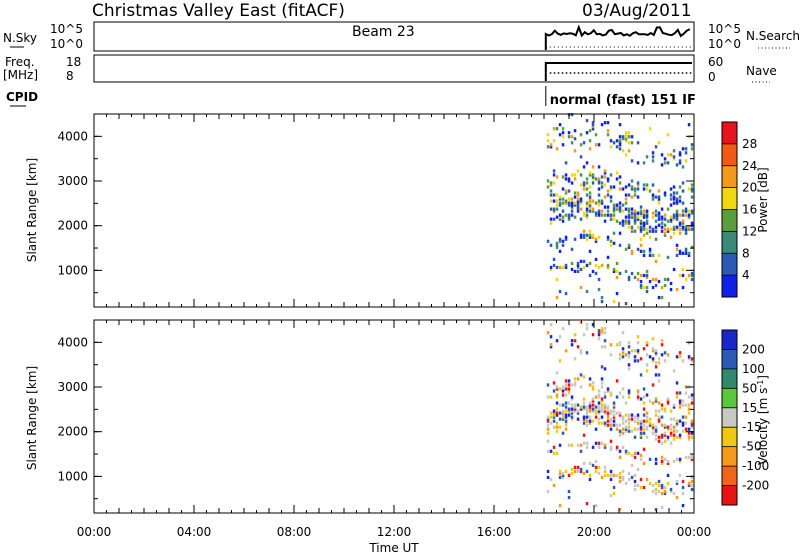  I want to click on nsky-tick-high: 10^5, so click(66, 29).